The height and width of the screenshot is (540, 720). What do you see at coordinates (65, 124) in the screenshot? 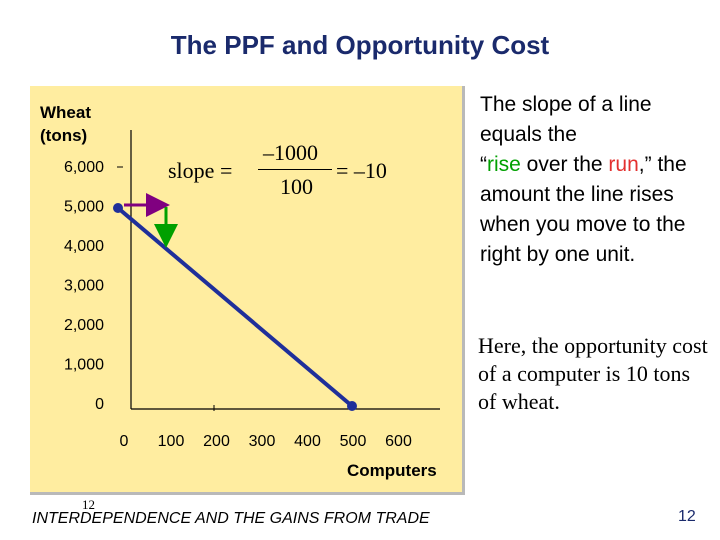
I see `y-axis-label: Wheat (tons)` at bounding box center [65, 124].